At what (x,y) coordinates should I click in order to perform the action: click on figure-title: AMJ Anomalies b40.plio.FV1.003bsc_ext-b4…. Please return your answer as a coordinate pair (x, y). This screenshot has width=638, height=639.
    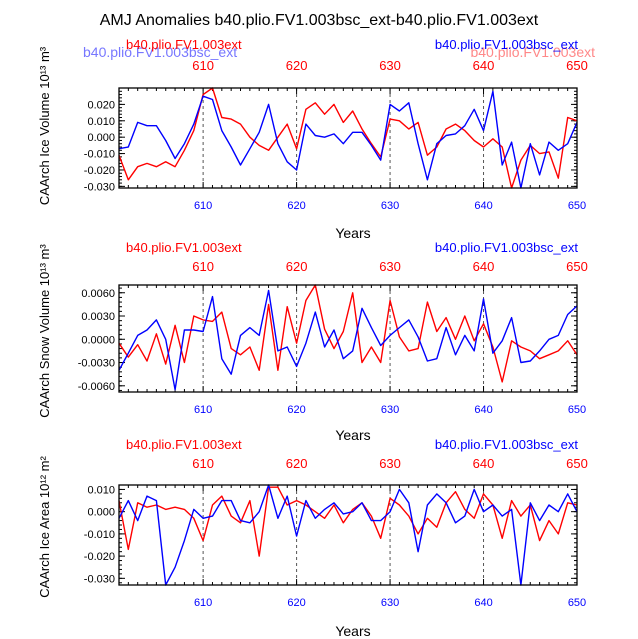
    Looking at the image, I should click on (319, 20).